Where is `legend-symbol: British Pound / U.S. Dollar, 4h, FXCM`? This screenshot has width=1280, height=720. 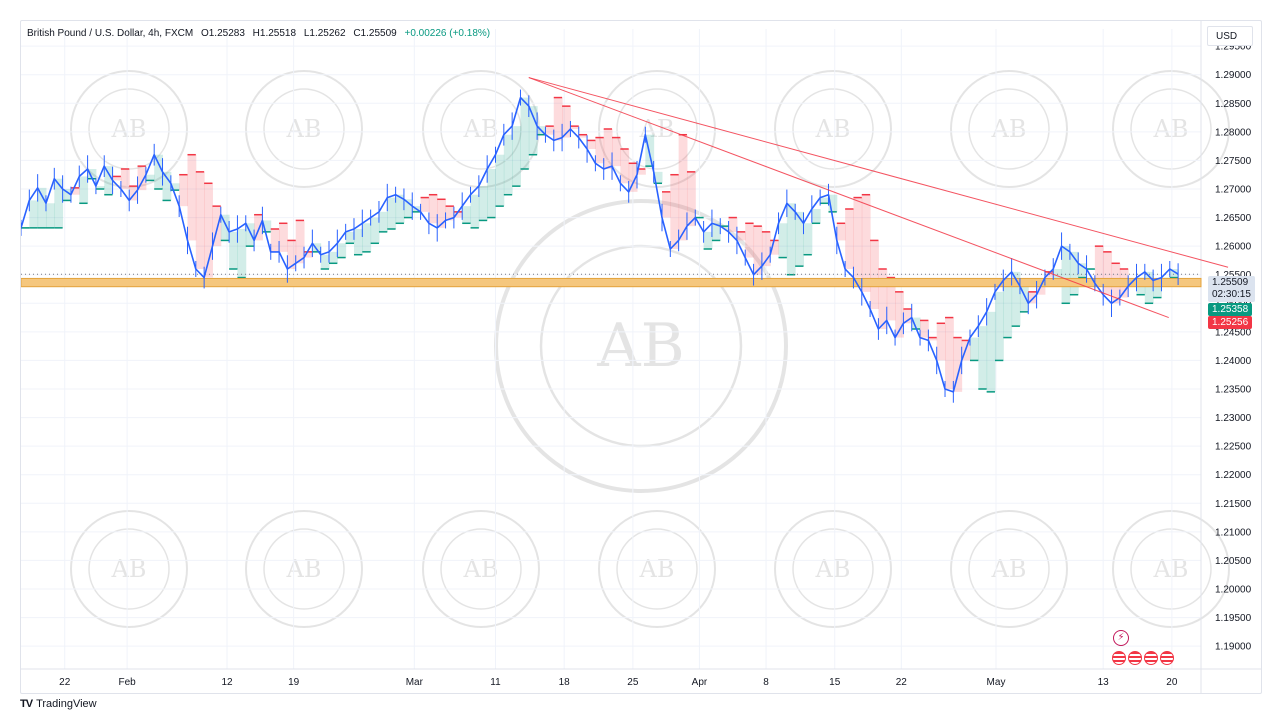
legend-symbol: British Pound / U.S. Dollar, 4h, FXCM is located at coordinates (110, 33).